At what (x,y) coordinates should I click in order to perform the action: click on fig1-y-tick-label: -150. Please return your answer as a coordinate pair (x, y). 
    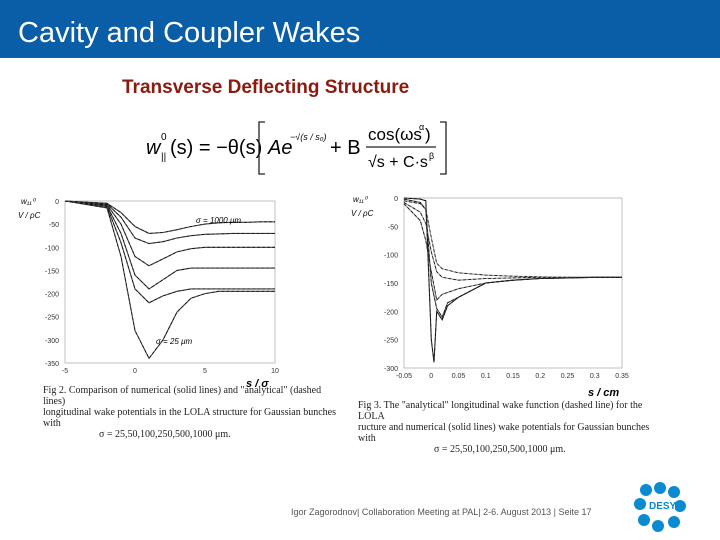
    Looking at the image, I should click on (52, 271).